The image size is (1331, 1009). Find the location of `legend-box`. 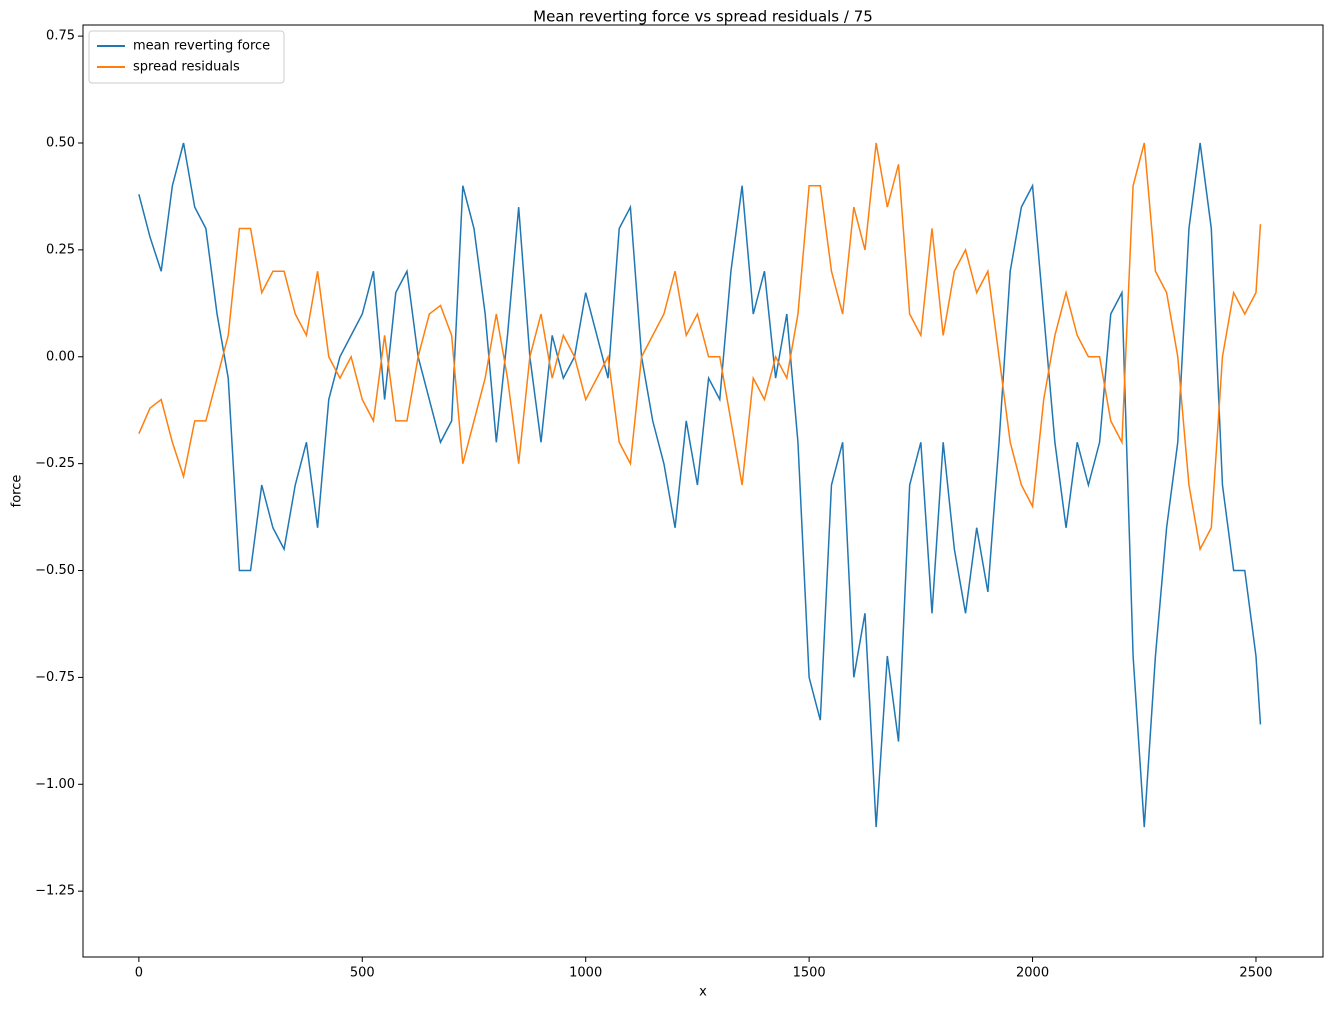

legend-box is located at coordinates (186, 57).